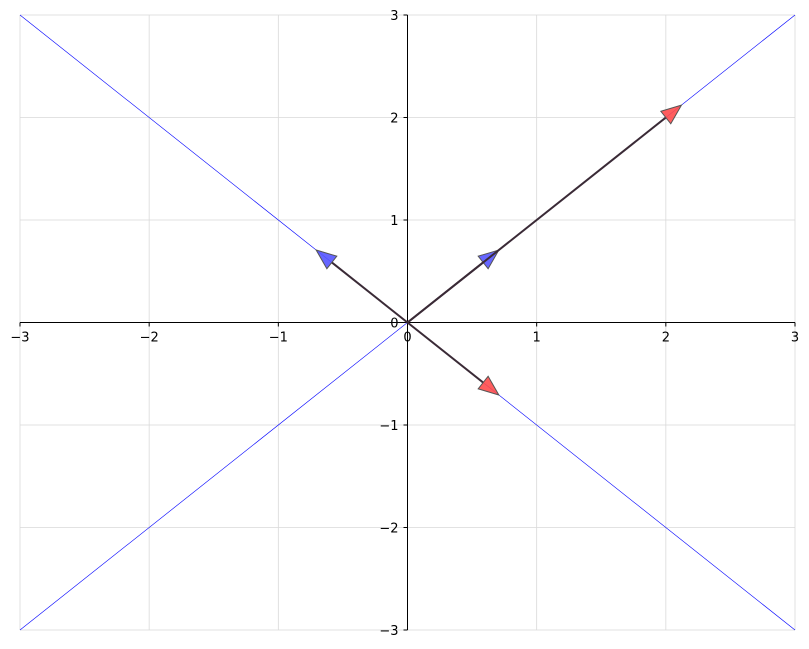 This screenshot has height=649, width=809. I want to click on x-tick-label: 3, so click(795, 338).